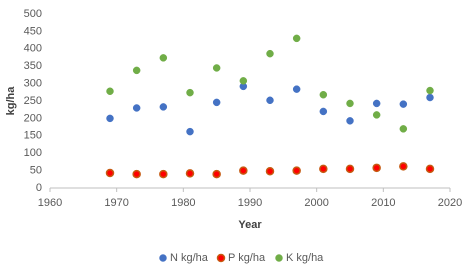  I want to click on x-axis-title: Year, so click(250, 225).